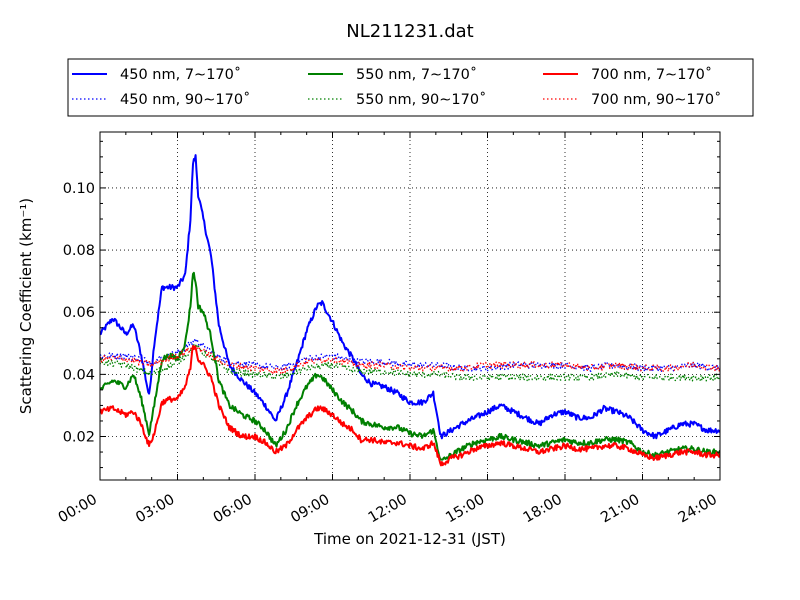  Describe the element at coordinates (185, 99) in the screenshot. I see `legend-label-2: 450 nm, 90∼170˚` at that location.